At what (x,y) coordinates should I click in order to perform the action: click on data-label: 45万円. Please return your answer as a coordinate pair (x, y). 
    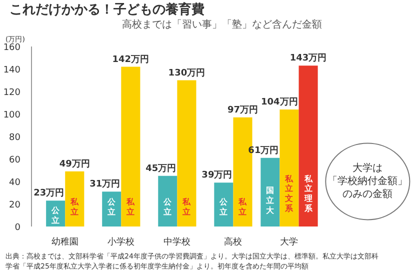
    Looking at the image, I should click on (161, 168).